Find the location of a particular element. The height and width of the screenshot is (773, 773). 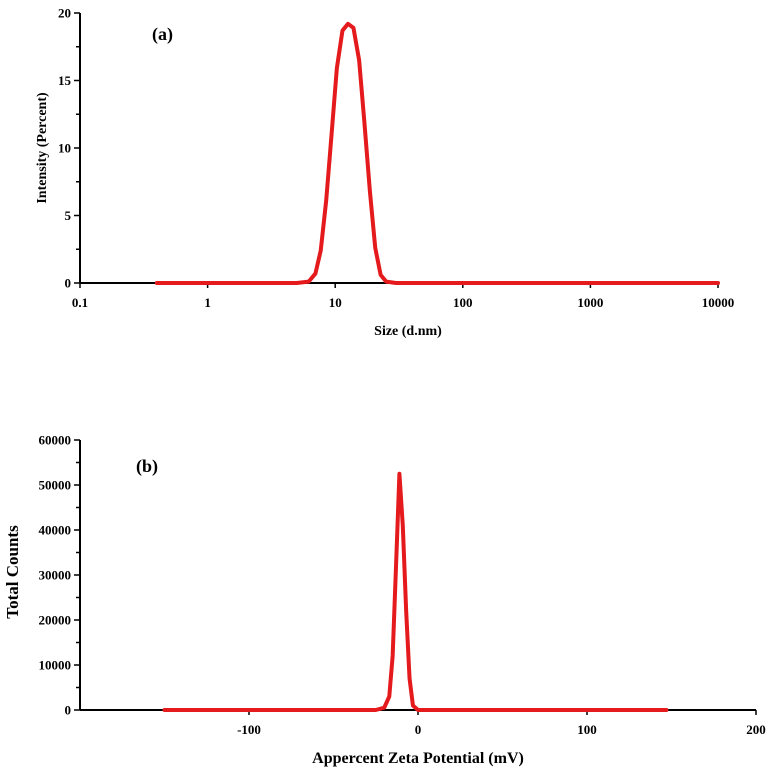

x-axis-title-a: Size (d.nm) is located at coordinates (408, 331).